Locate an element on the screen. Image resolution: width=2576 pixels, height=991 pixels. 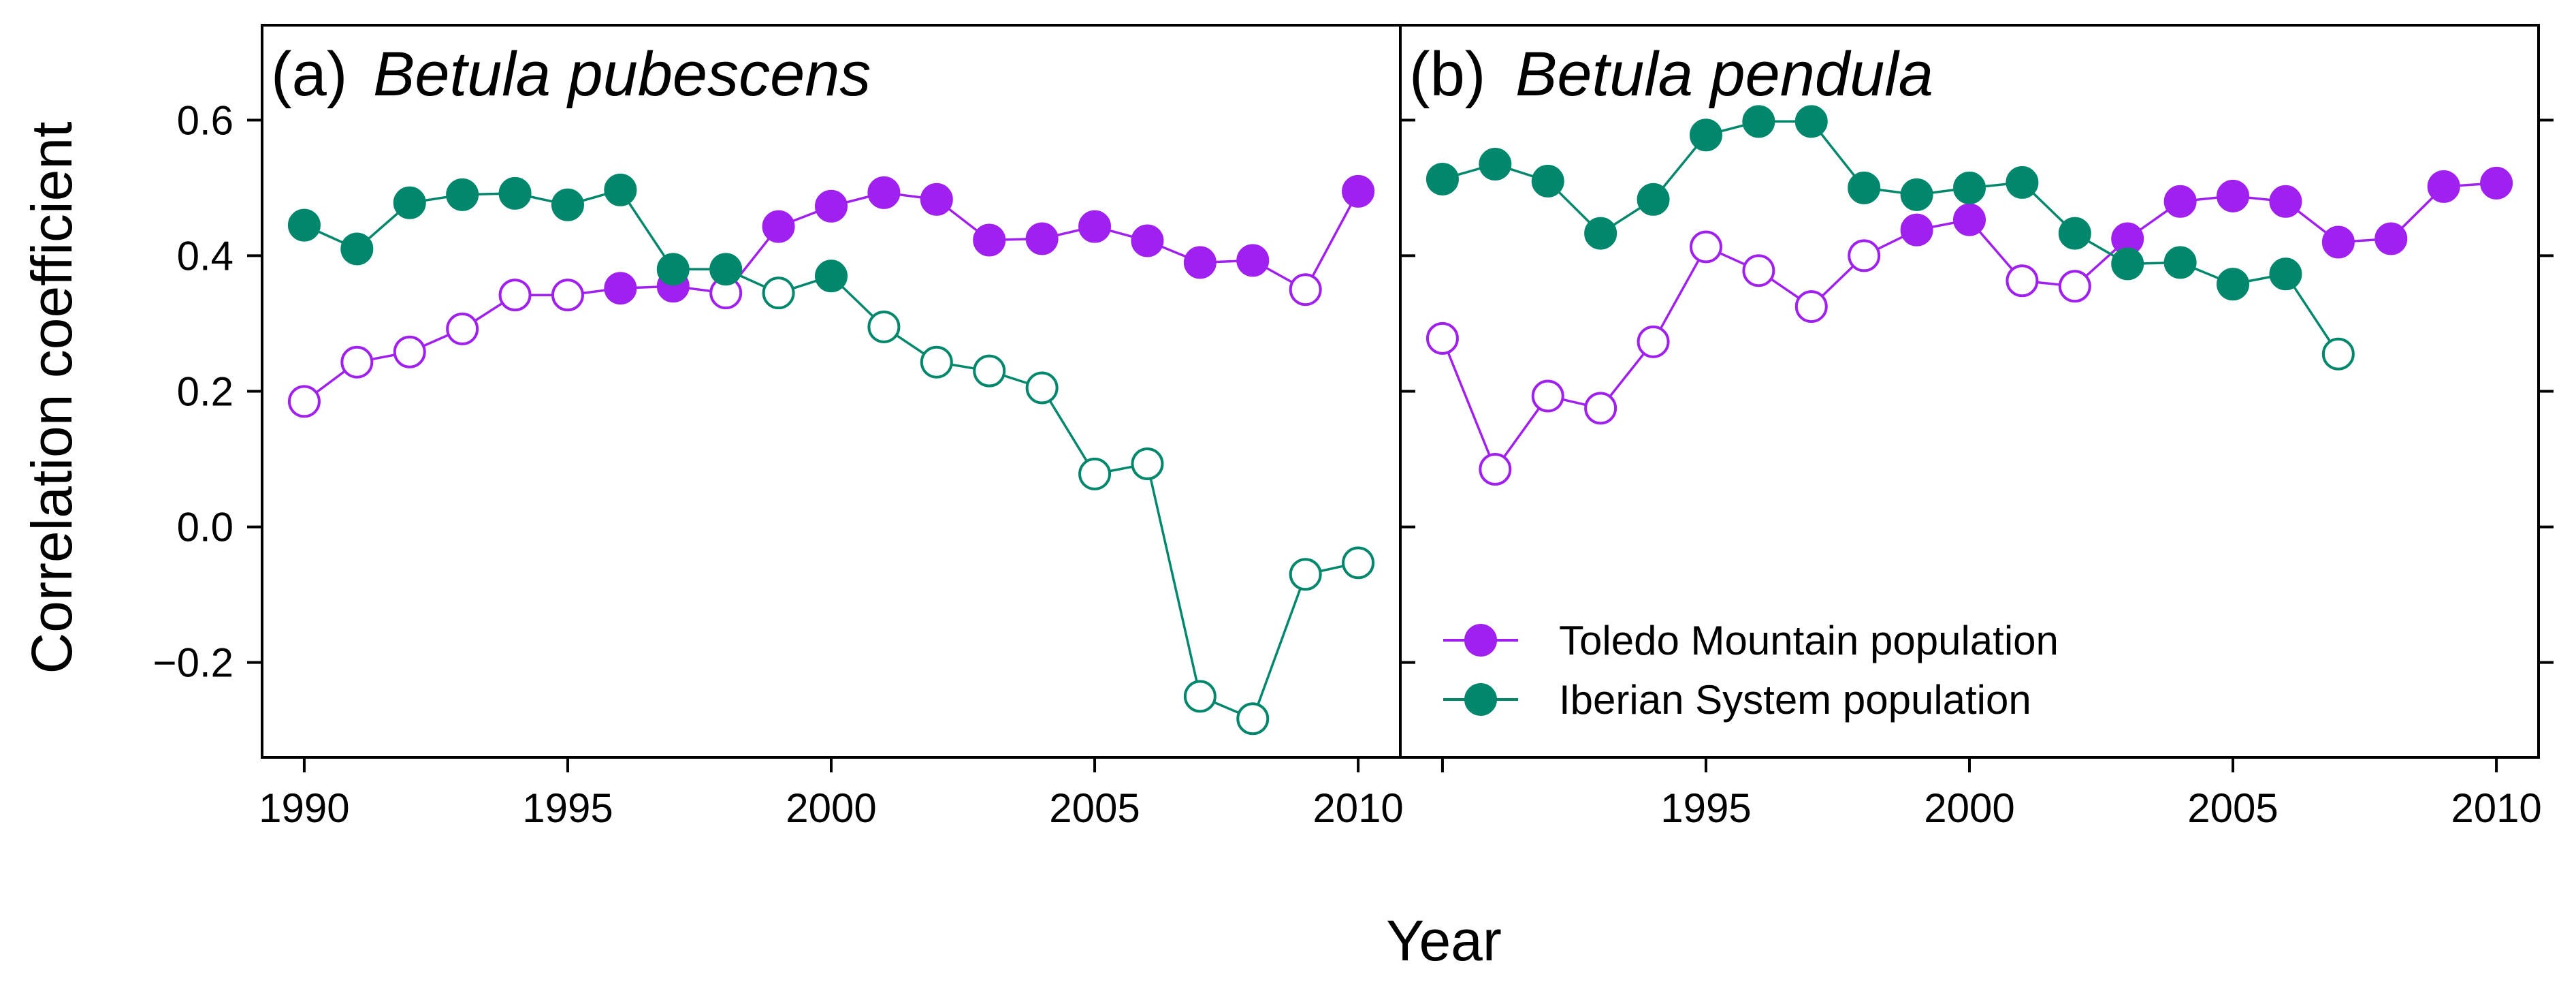
y-axis-title: Correlation coefficient is located at coordinates (52, 398).